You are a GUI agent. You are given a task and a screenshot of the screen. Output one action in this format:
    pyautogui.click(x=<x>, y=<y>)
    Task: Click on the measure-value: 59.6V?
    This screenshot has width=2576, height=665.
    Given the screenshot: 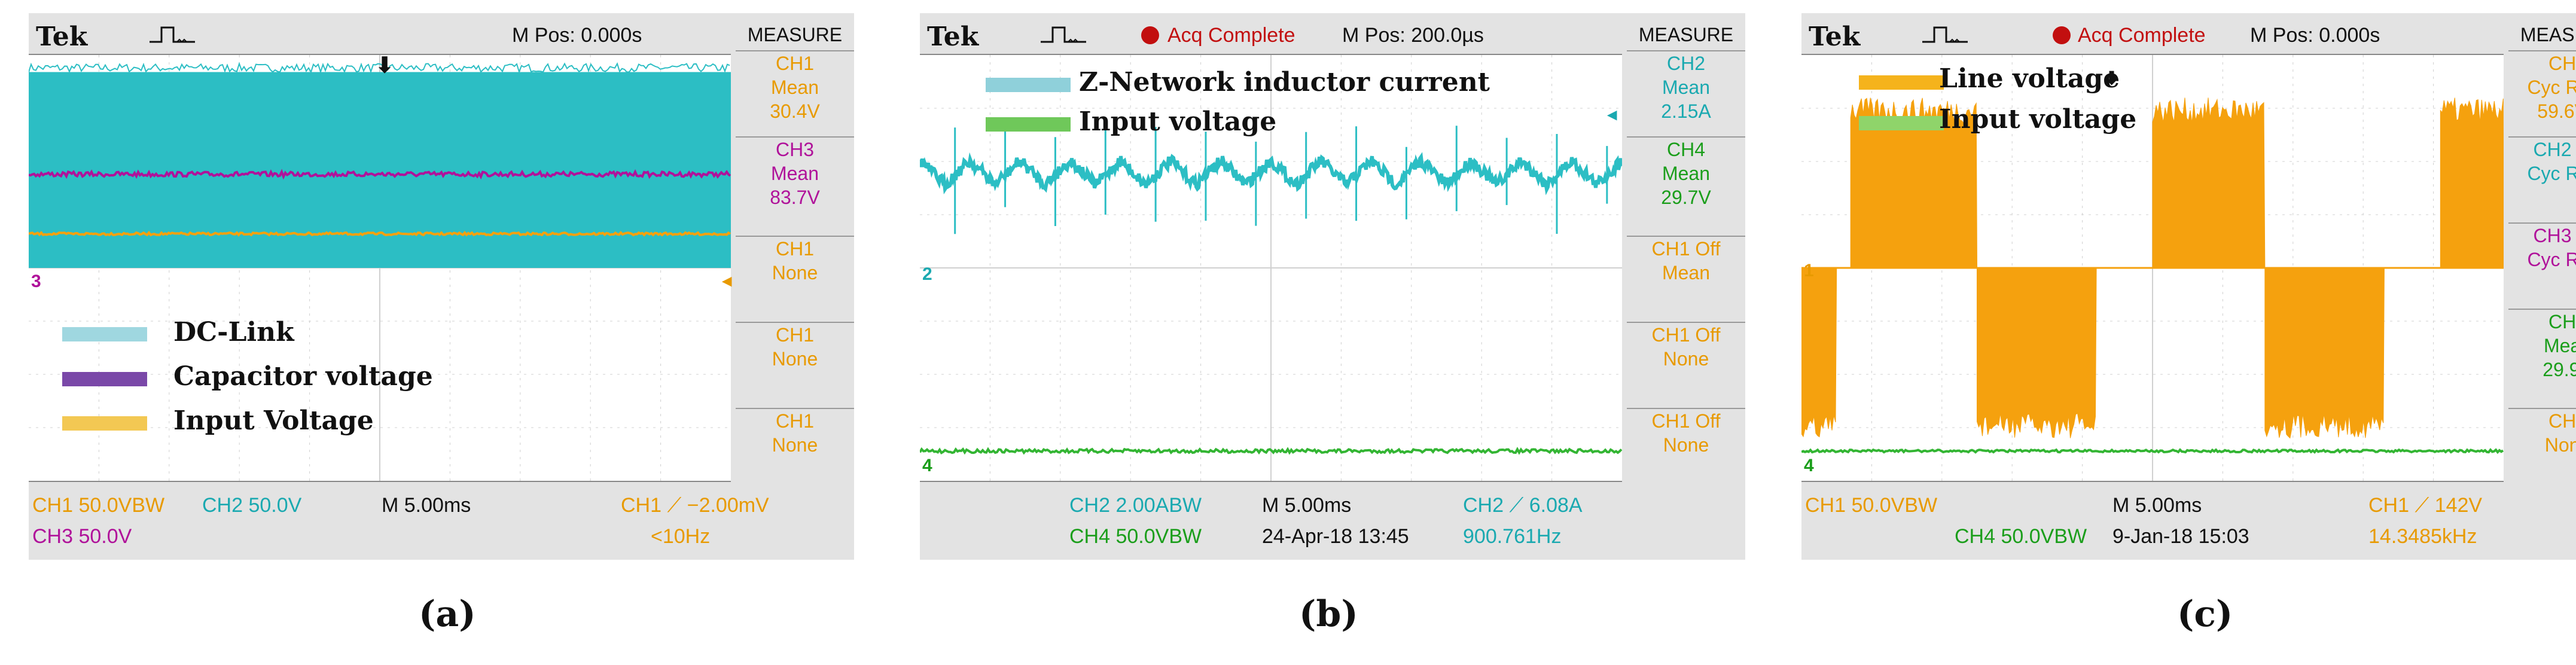 What is the action you would take?
    pyautogui.click(x=2557, y=111)
    